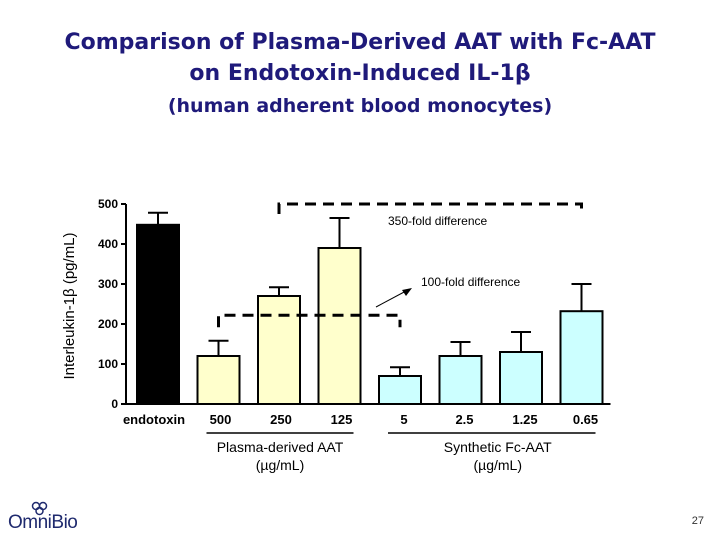  I want to click on x-tick-label: 2.5, so click(464, 419).